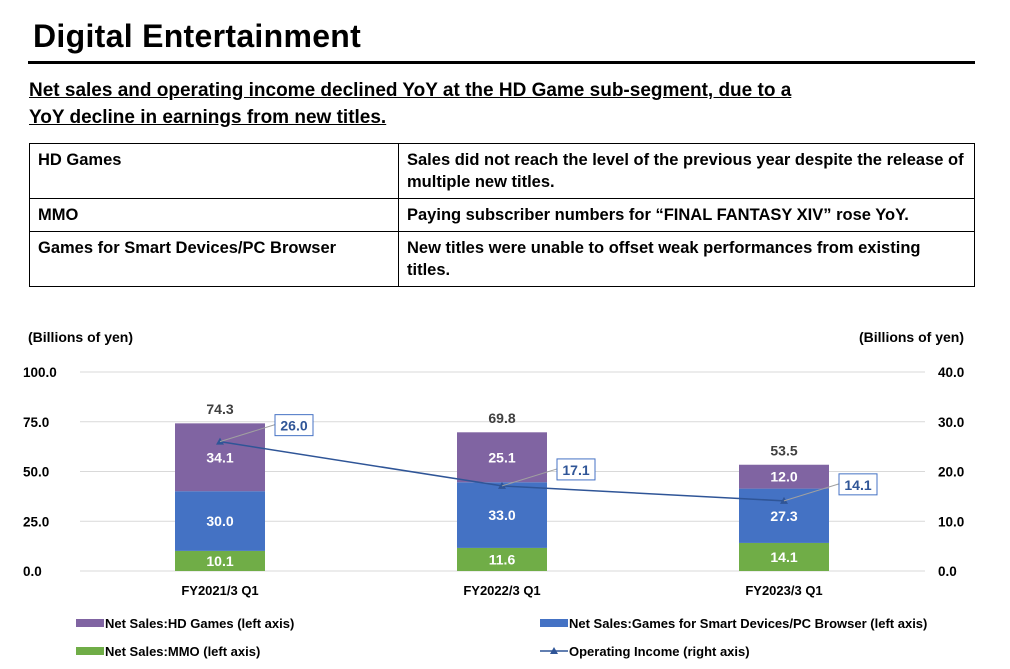  I want to click on segment-name: HD Games, so click(214, 171).